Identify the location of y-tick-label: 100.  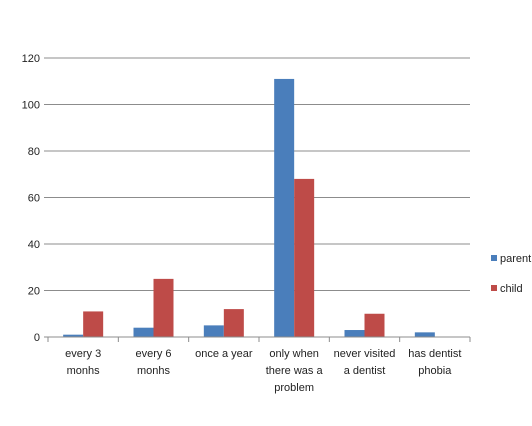
(31, 106).